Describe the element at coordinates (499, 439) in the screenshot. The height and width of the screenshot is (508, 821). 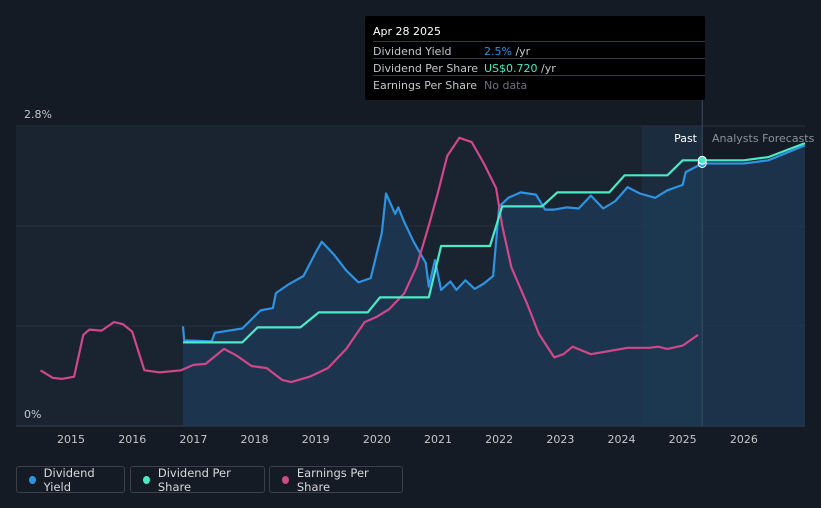
I see `x-tick-label: 2022` at that location.